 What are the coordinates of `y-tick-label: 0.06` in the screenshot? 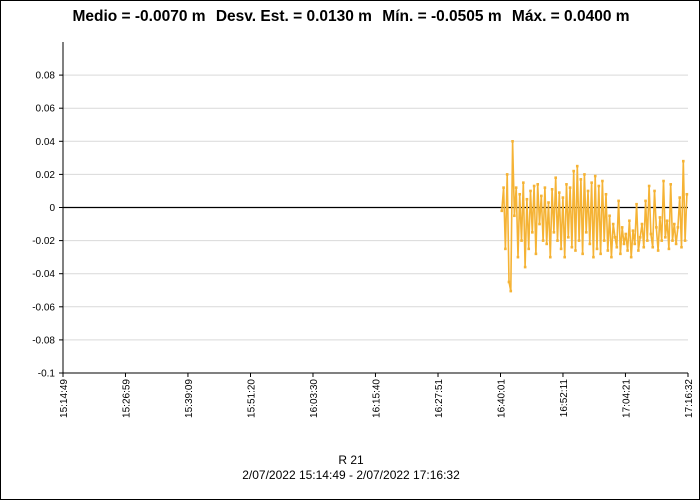 It's located at (46, 109).